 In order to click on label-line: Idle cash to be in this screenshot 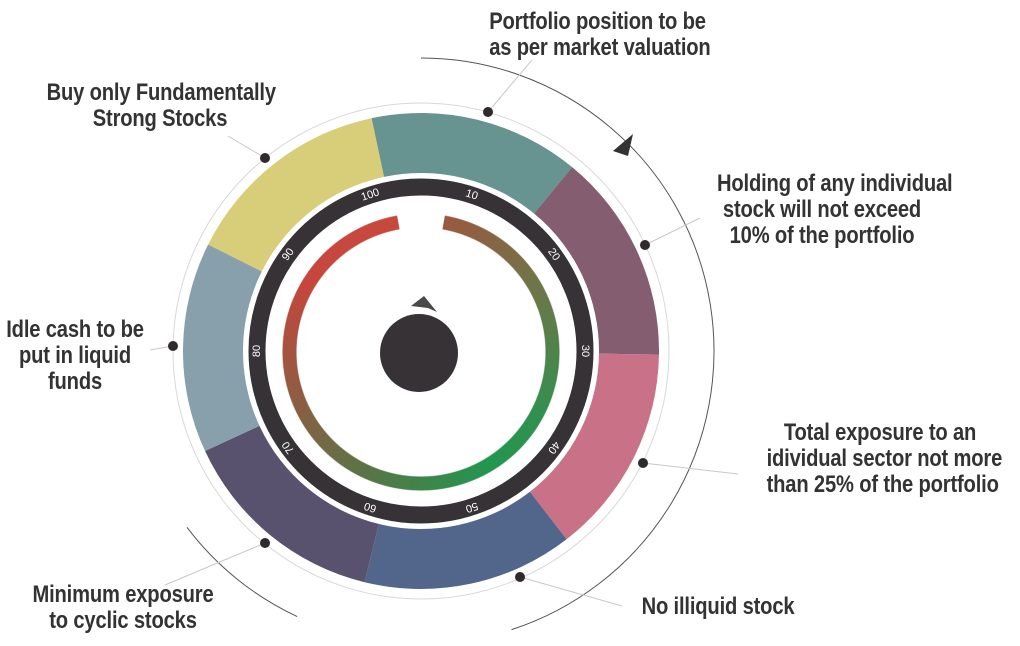, I will do `click(75, 329)`.